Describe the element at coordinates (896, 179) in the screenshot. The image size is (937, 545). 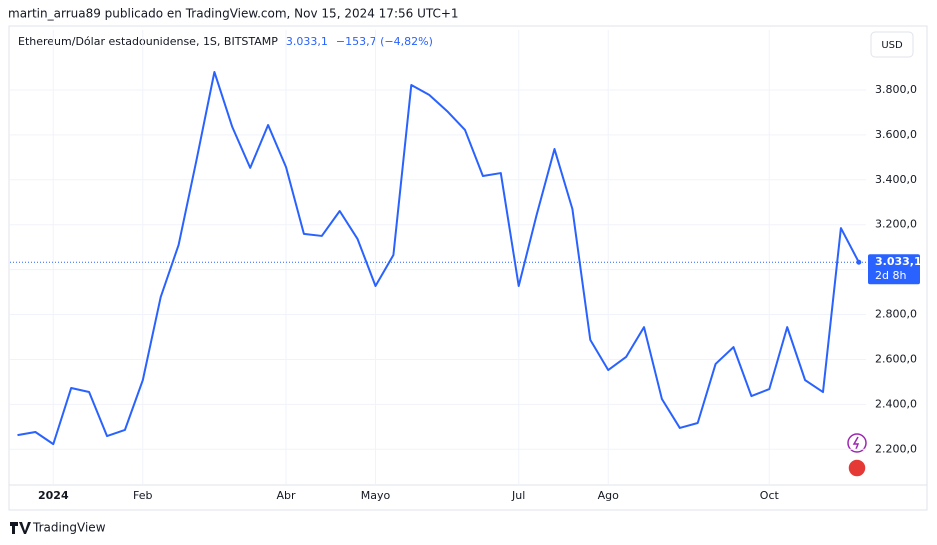
I see `y-tick-label: 3.400,0` at that location.